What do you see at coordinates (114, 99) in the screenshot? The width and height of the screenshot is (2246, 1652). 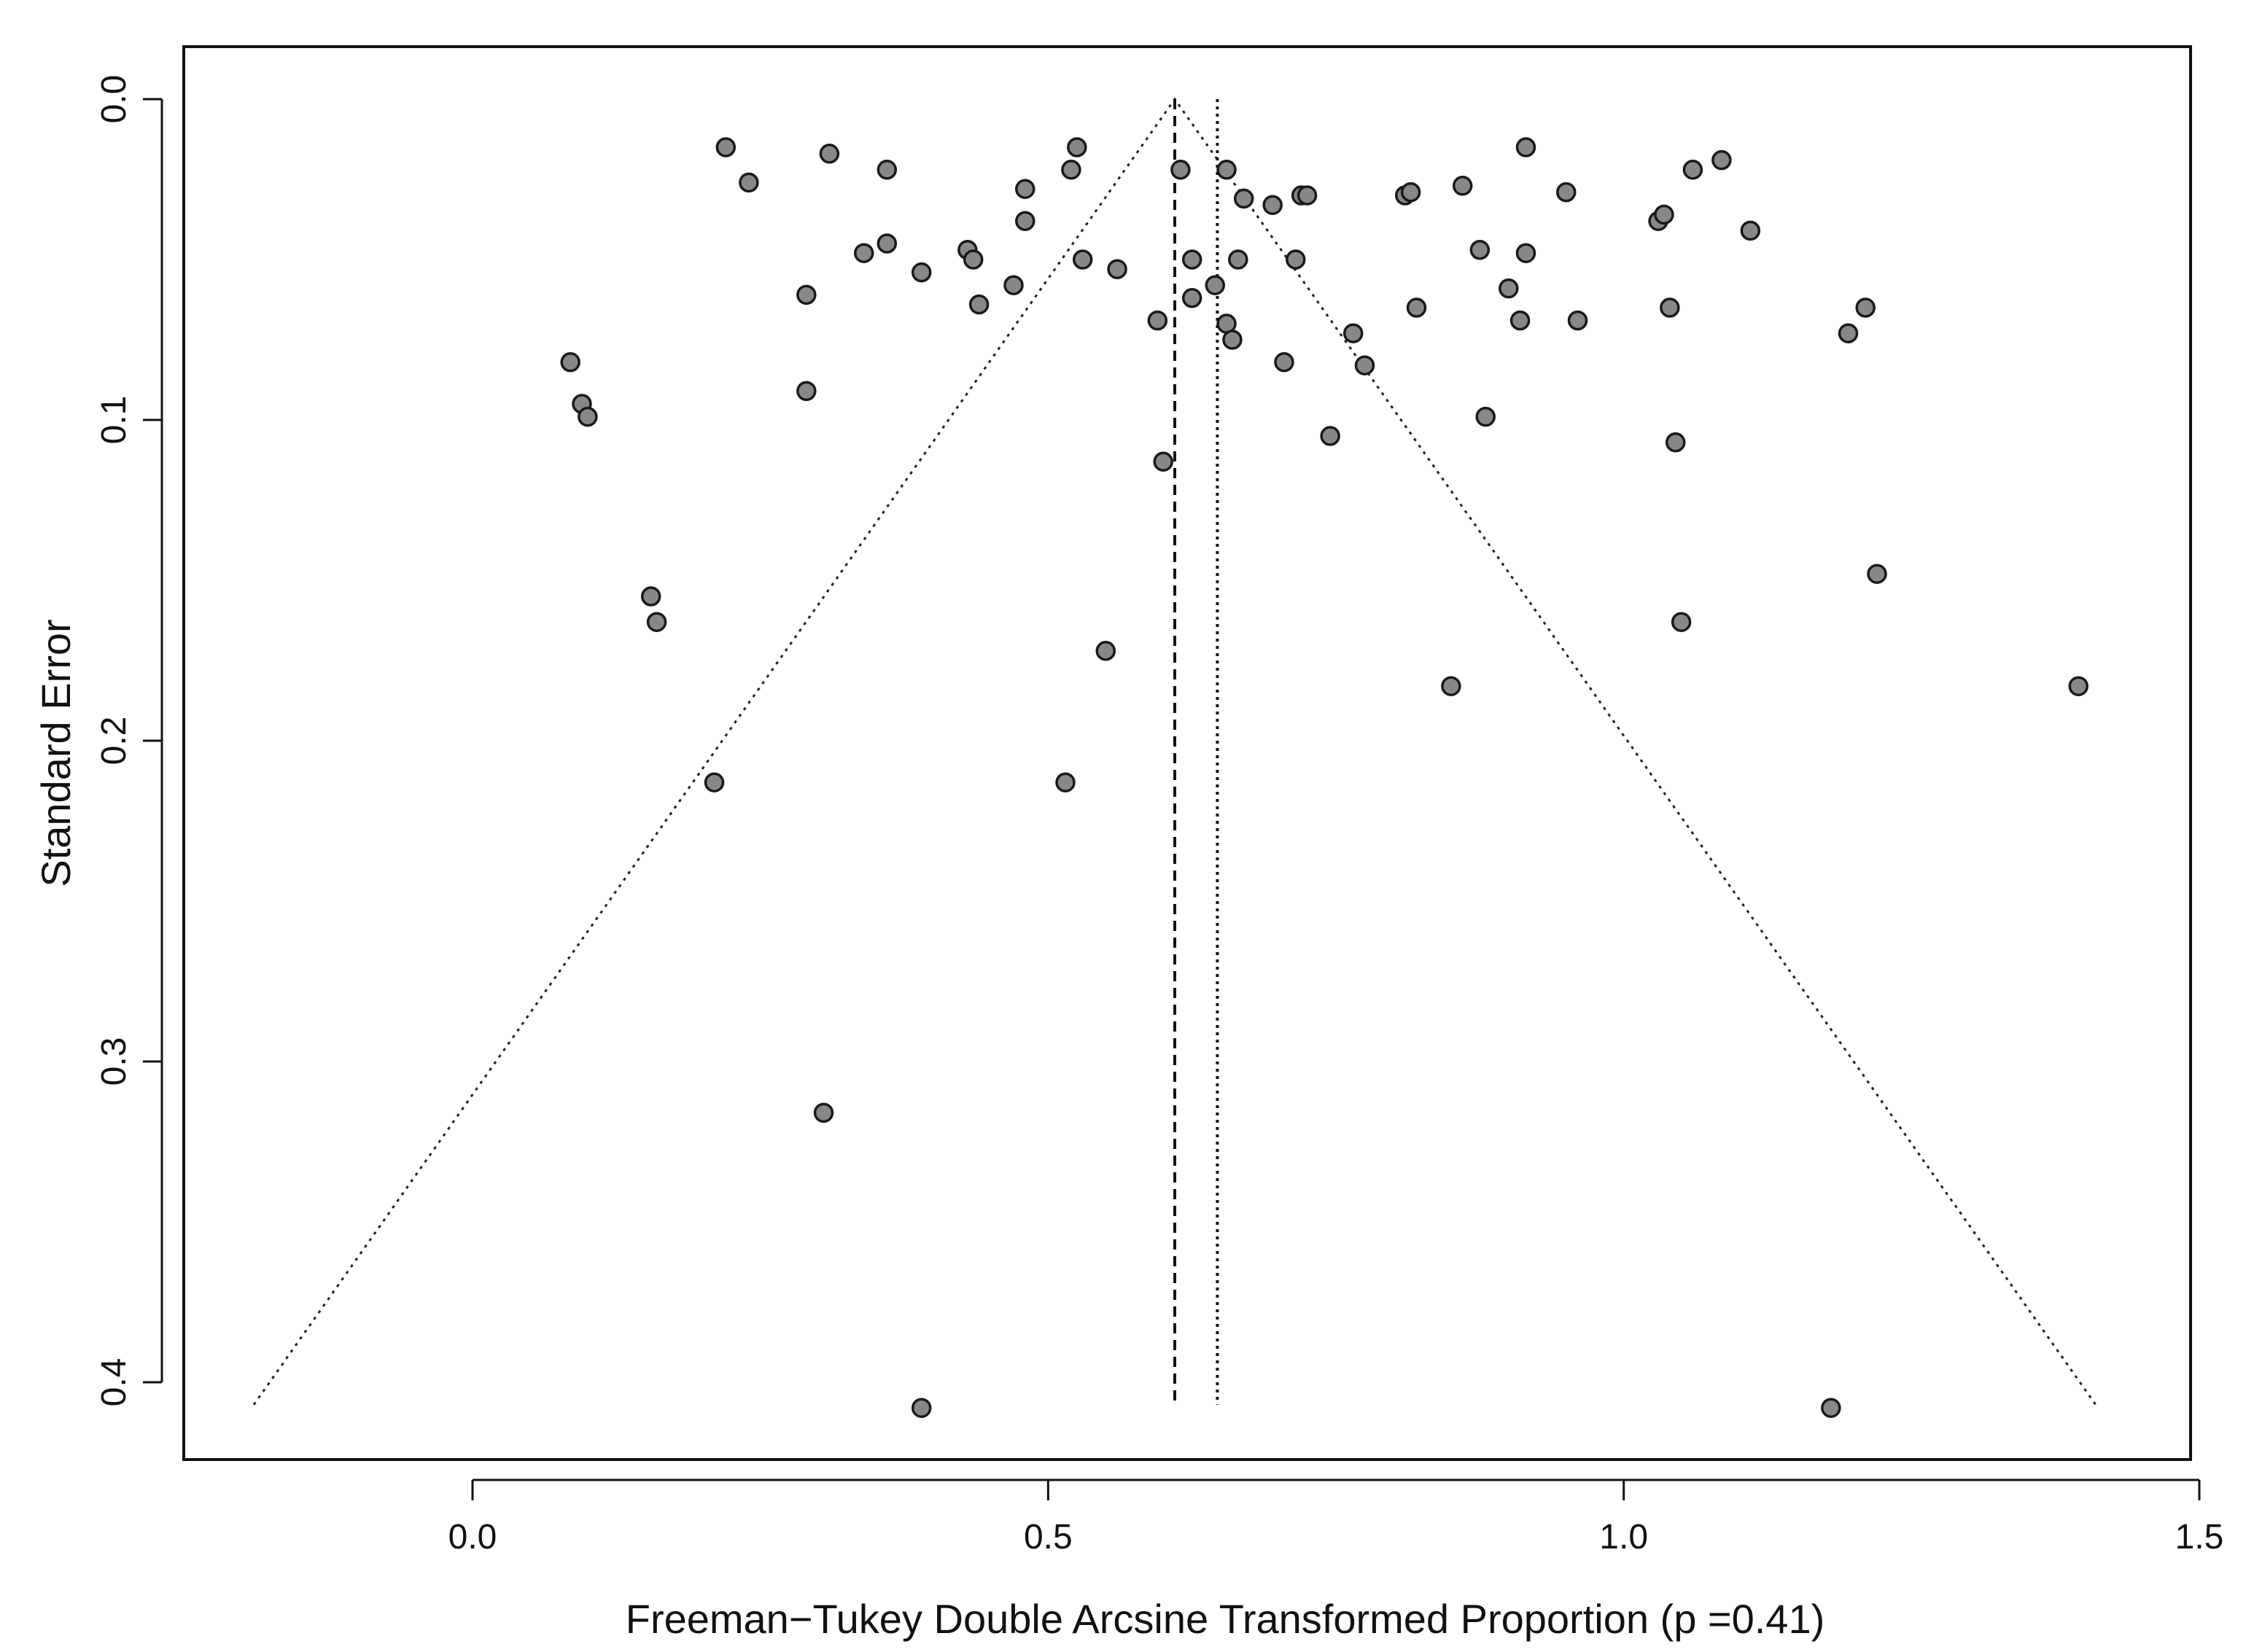 I see `y-tick-label: 0.0` at bounding box center [114, 99].